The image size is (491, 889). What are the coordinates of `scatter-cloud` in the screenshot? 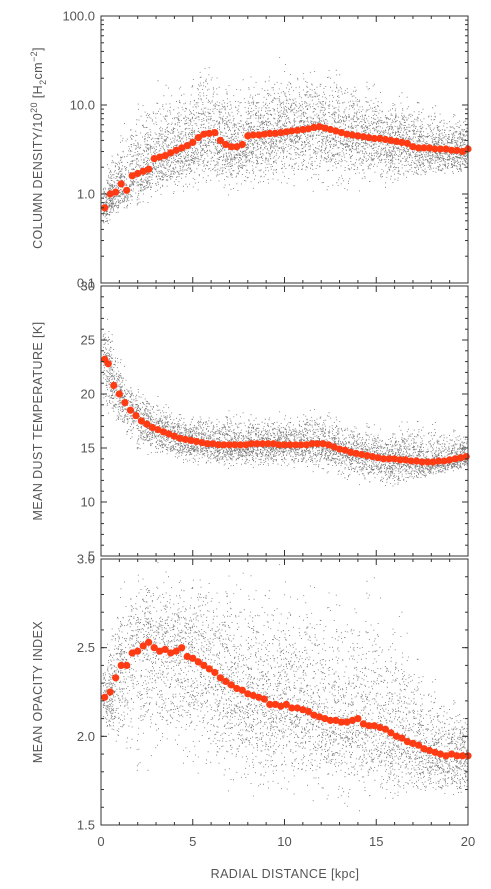 It's located at (285, 402).